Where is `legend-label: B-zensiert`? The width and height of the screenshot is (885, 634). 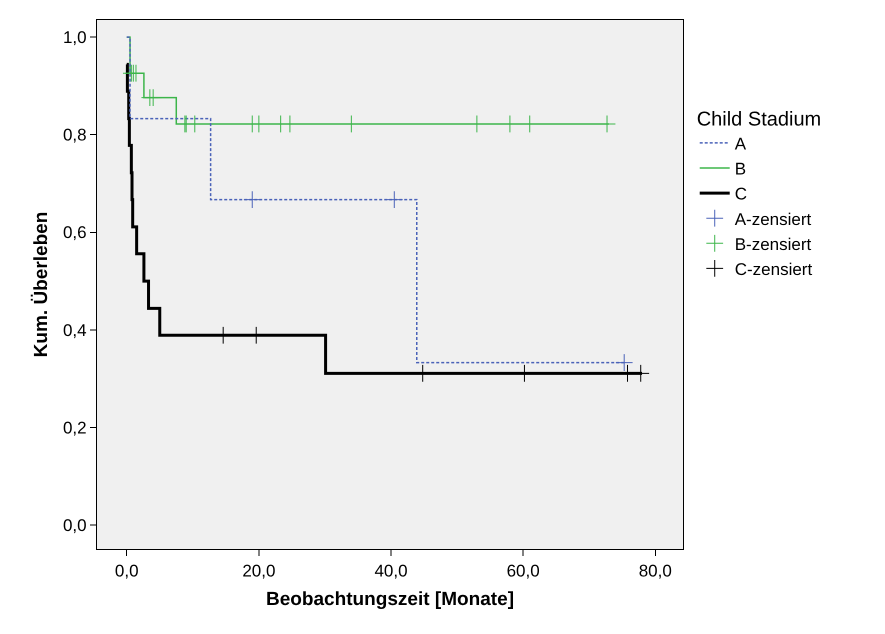
legend-label: B-zensiert is located at coordinates (773, 244).